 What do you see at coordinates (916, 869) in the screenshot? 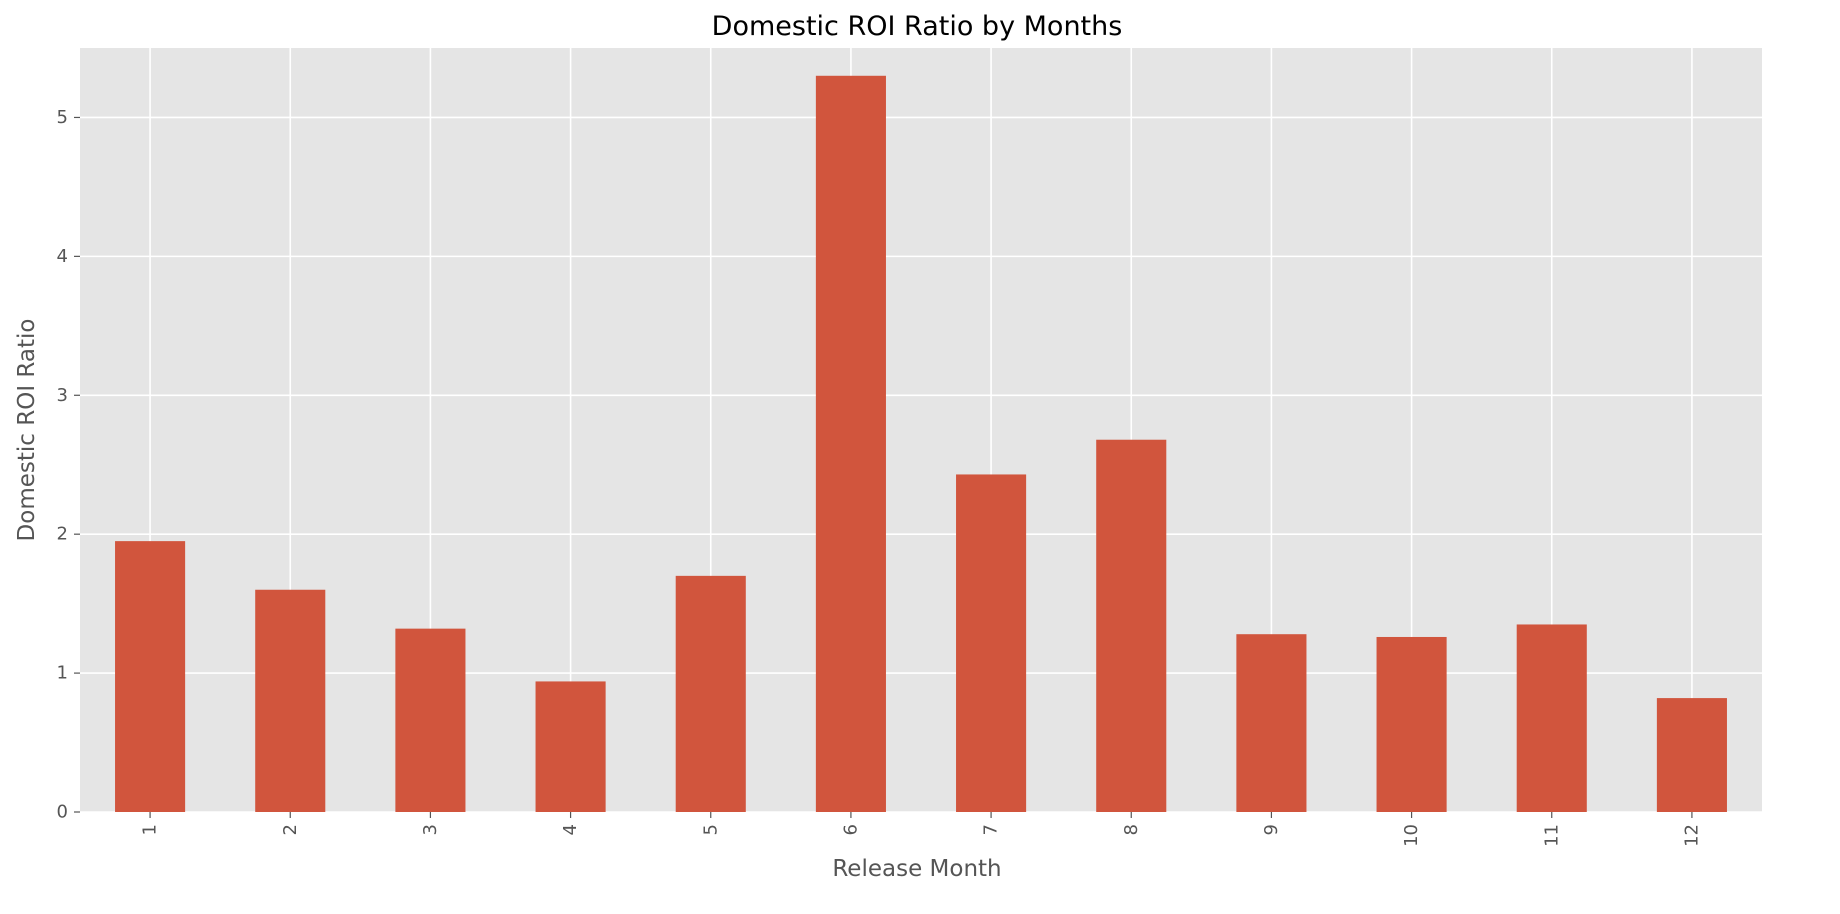
I see `x-axis-label: Release Month` at bounding box center [916, 869].